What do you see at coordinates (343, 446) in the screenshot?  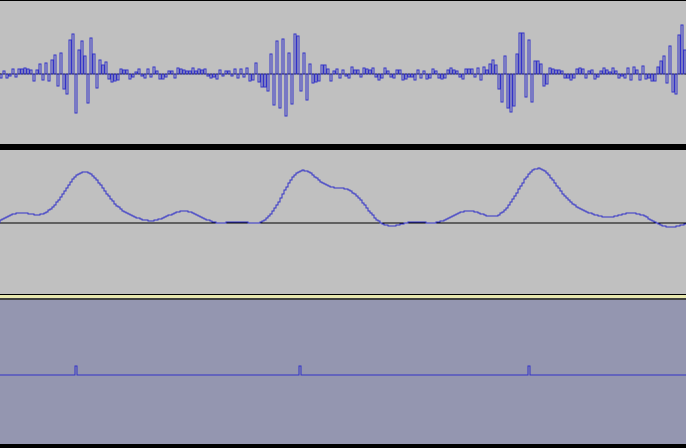 I see `bottom-border` at bounding box center [343, 446].